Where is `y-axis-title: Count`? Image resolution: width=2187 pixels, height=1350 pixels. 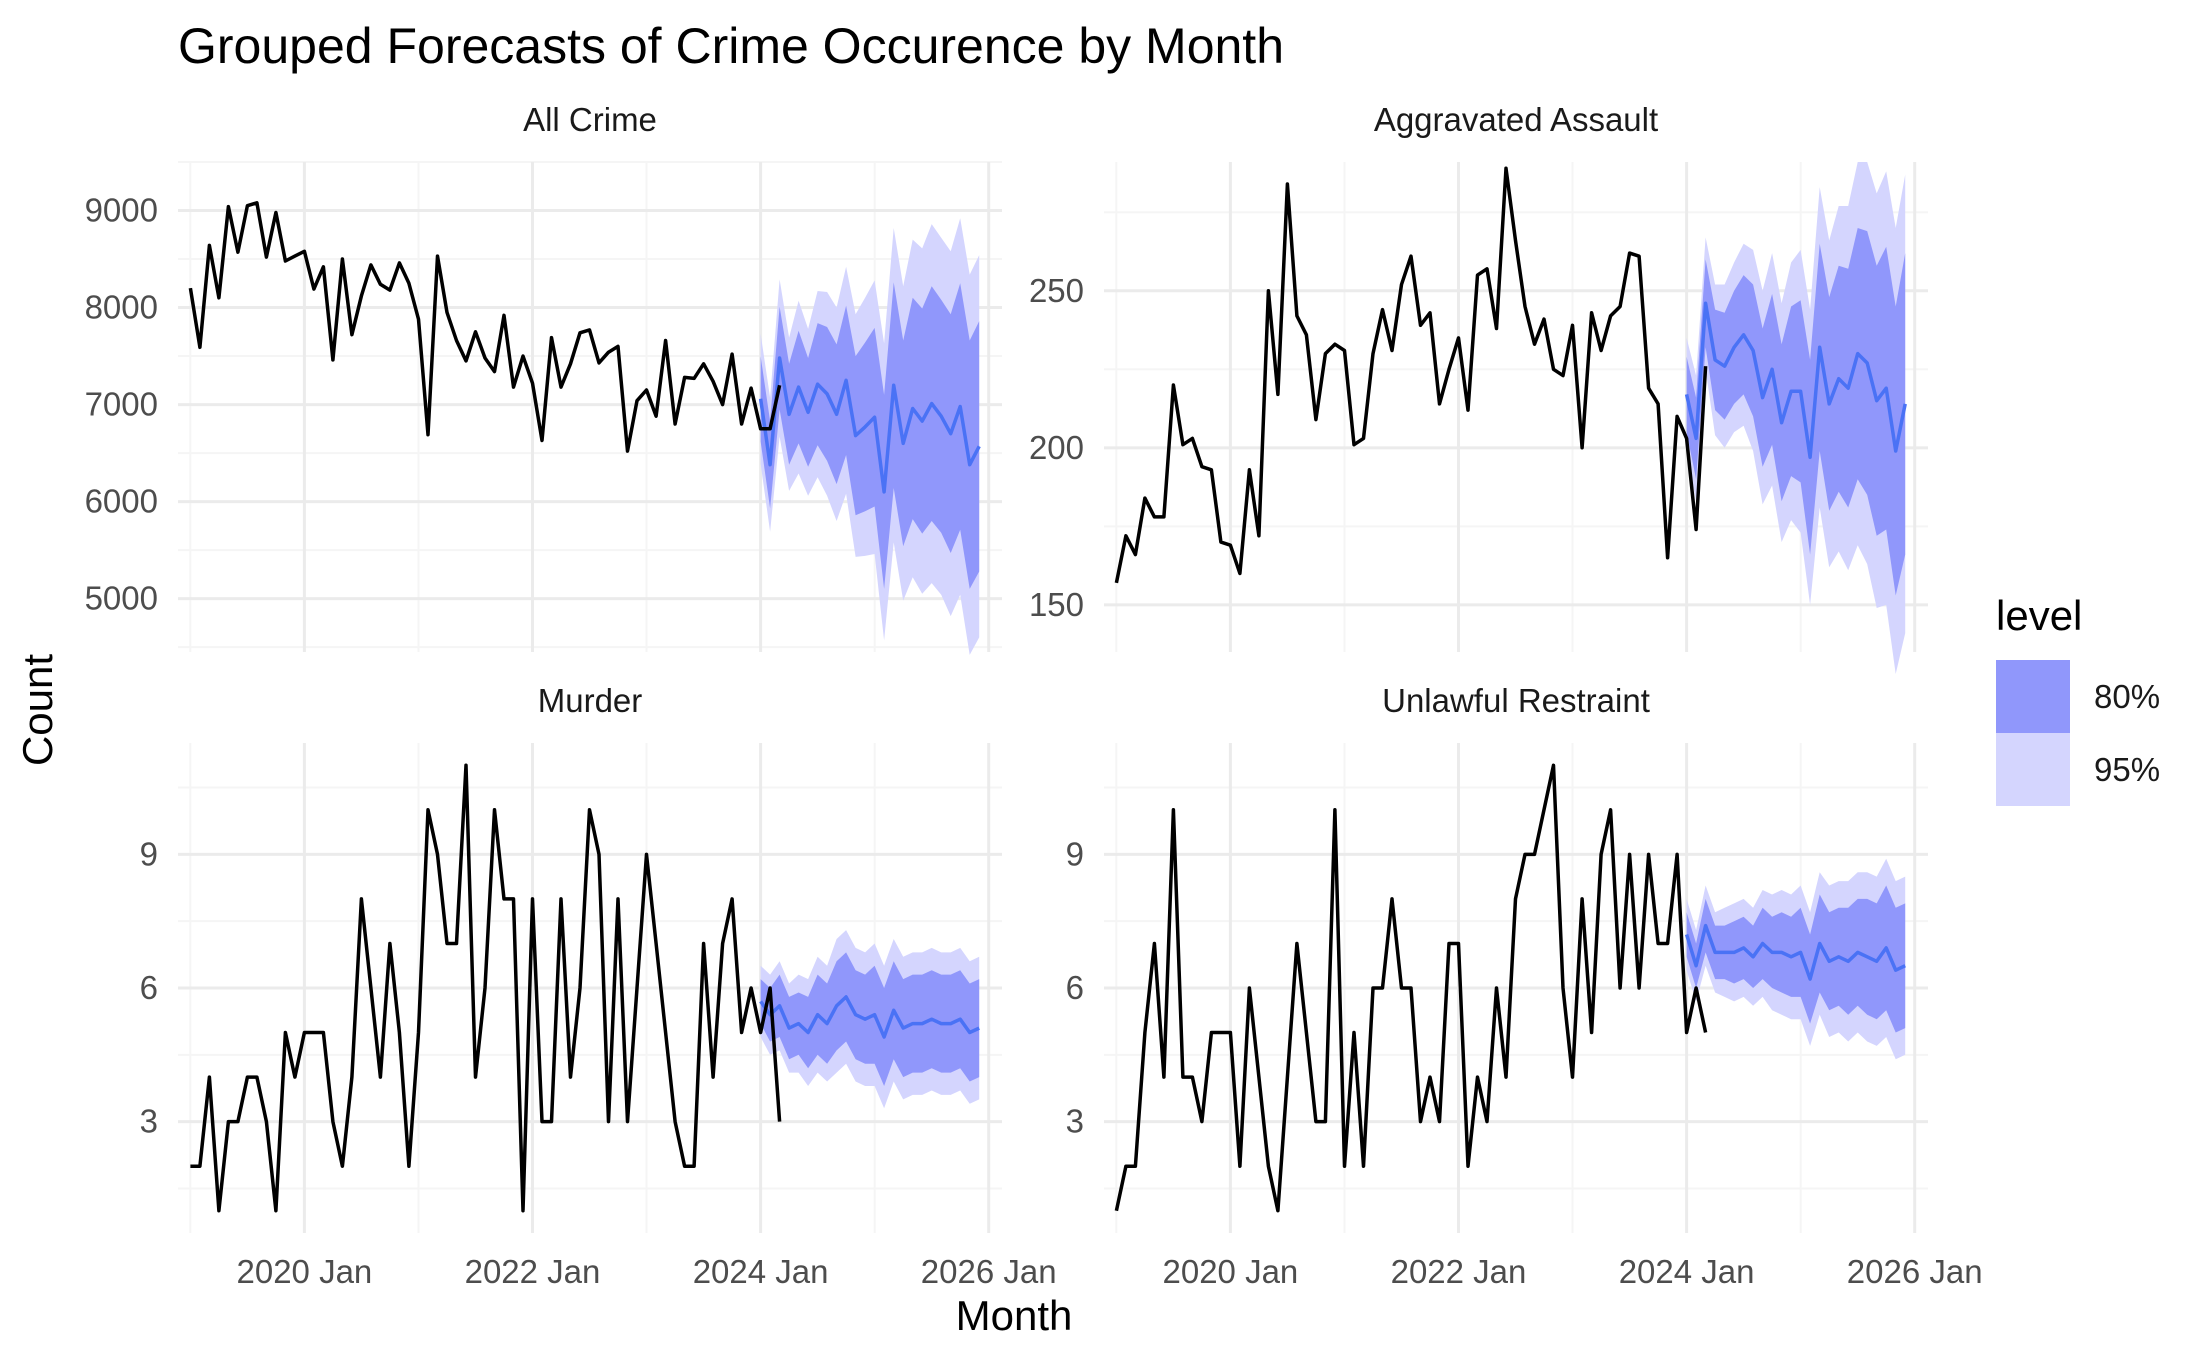 y-axis-title: Count is located at coordinates (37, 710).